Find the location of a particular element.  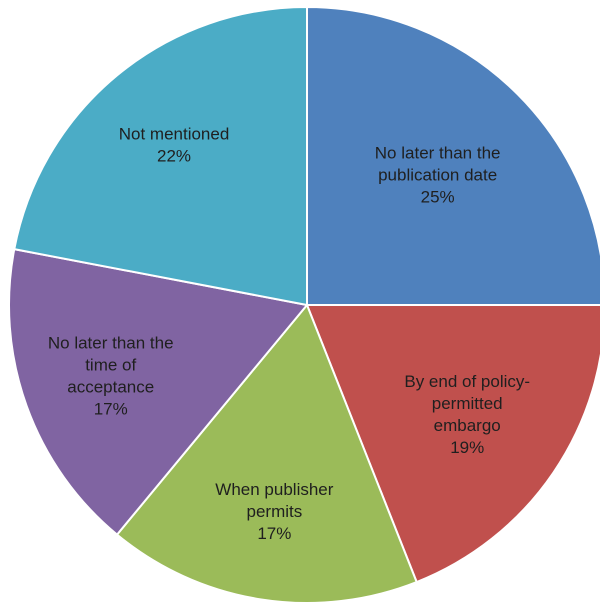

pie-slice-label-line: Not mentioned is located at coordinates (174, 133).